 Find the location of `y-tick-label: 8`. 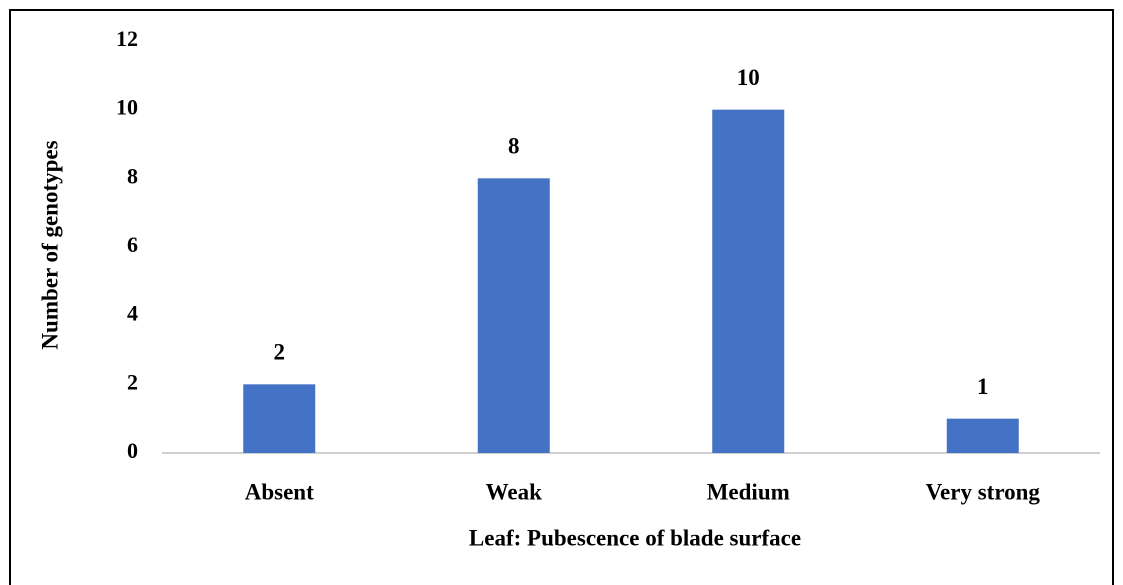

y-tick-label: 8 is located at coordinates (132, 175).